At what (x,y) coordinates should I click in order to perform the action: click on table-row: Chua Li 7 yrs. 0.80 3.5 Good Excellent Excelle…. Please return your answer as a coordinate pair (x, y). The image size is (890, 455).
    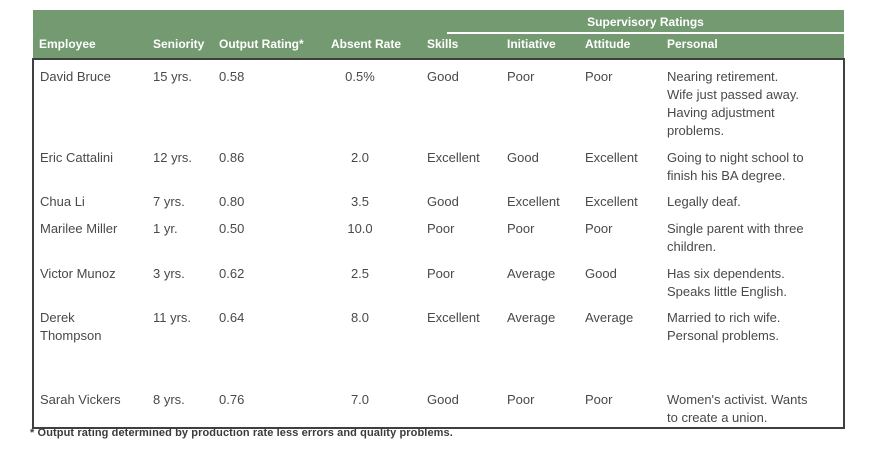
    Looking at the image, I should click on (439, 198).